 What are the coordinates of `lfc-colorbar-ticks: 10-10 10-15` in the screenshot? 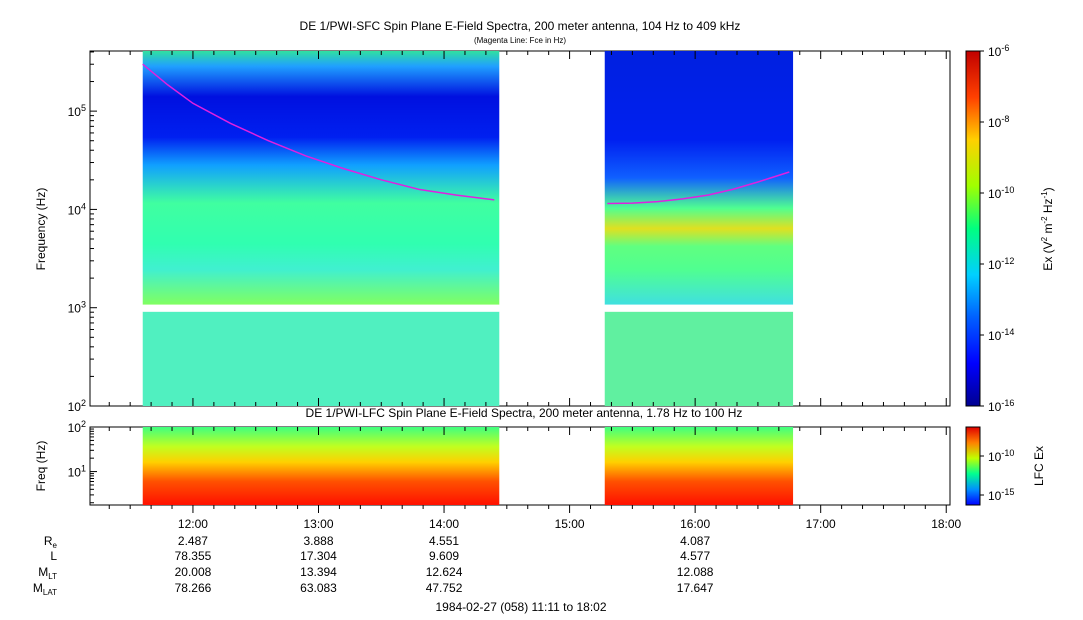 It's located at (997, 475).